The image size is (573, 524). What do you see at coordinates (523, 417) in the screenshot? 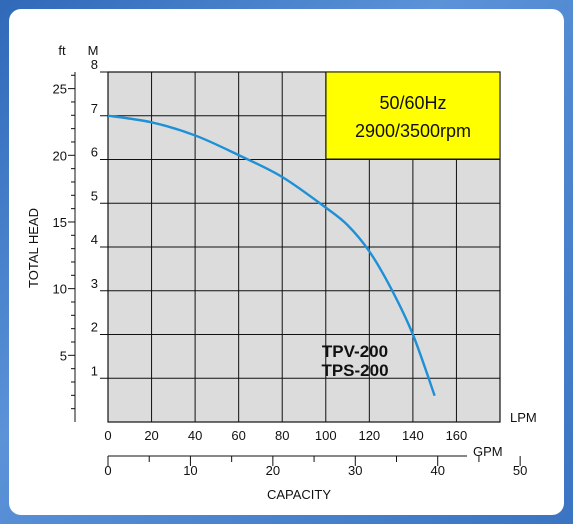
I see `lpm-unit-label: LPM` at bounding box center [523, 417].